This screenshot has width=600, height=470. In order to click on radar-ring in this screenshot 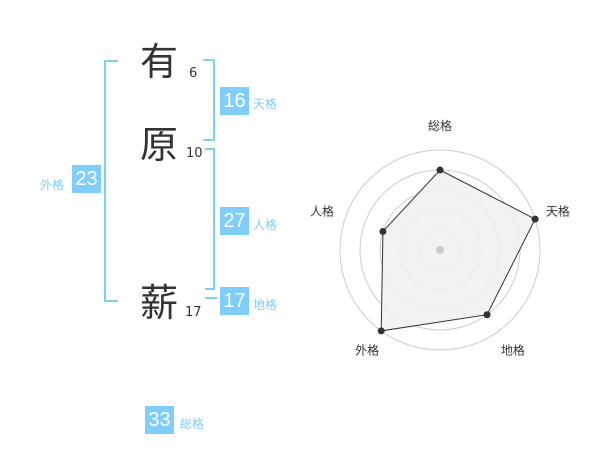, I will do `click(440, 250)`.